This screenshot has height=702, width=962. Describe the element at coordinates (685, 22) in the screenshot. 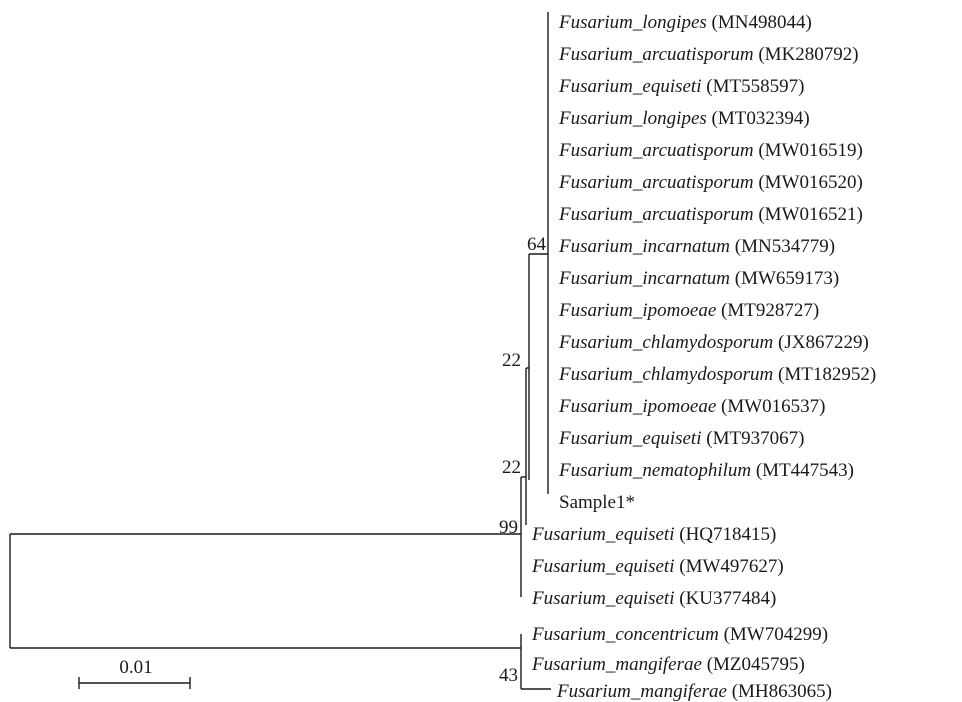

I see `tip-label: Fusarium_longipes (MN498044)` at that location.